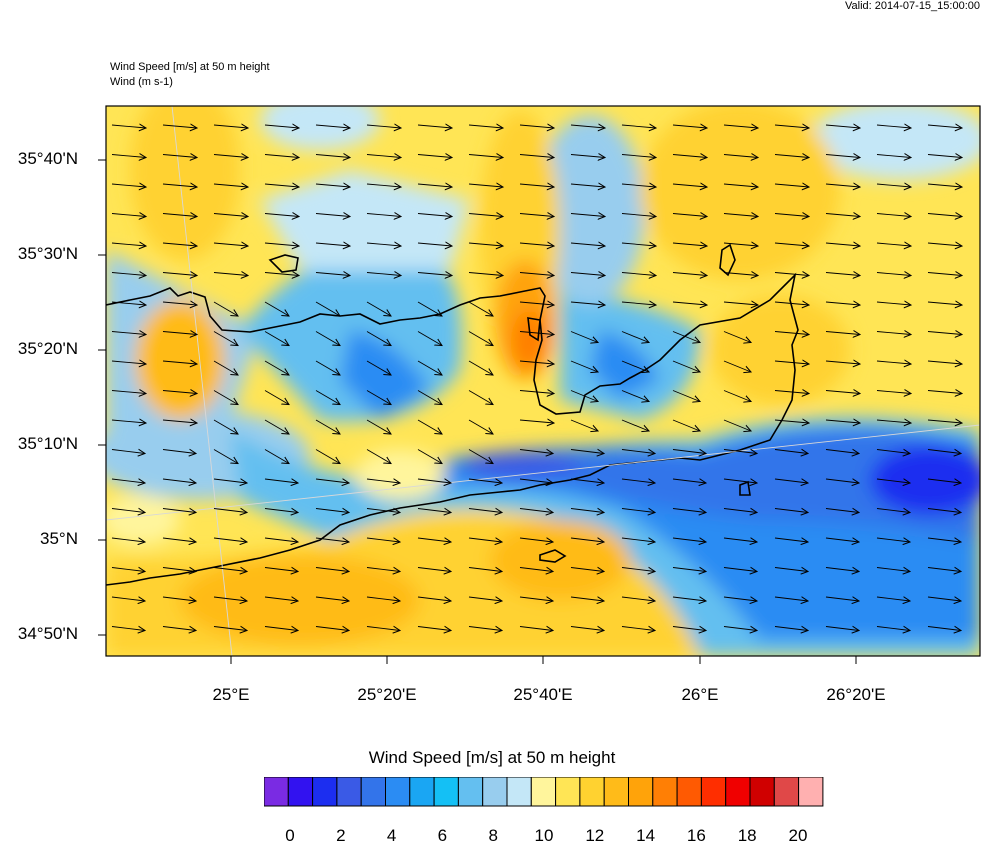 Image resolution: width=984 pixels, height=846 pixels. What do you see at coordinates (747, 835) in the screenshot?
I see `colorbar-tick-label: 18` at bounding box center [747, 835].